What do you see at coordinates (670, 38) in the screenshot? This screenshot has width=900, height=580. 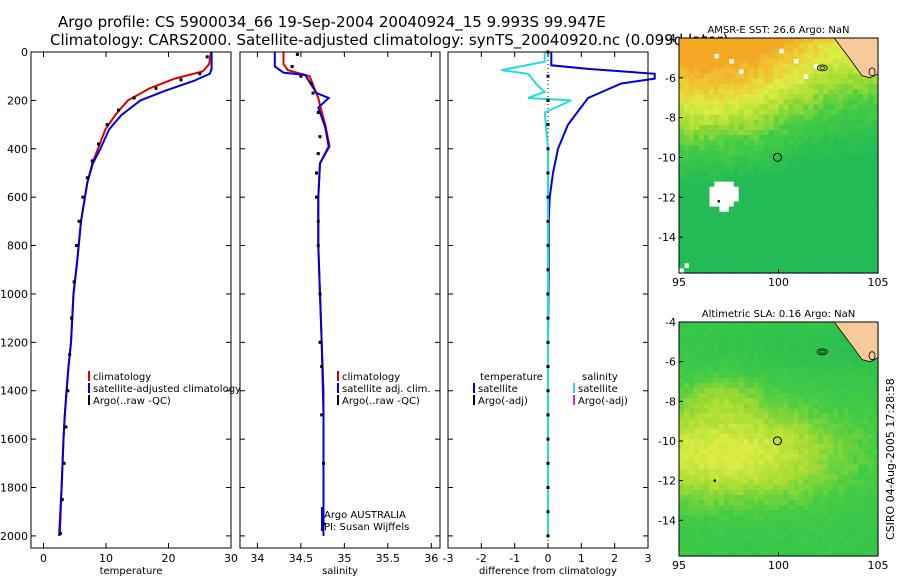 I see `map-y-tick-label: -4` at bounding box center [670, 38].